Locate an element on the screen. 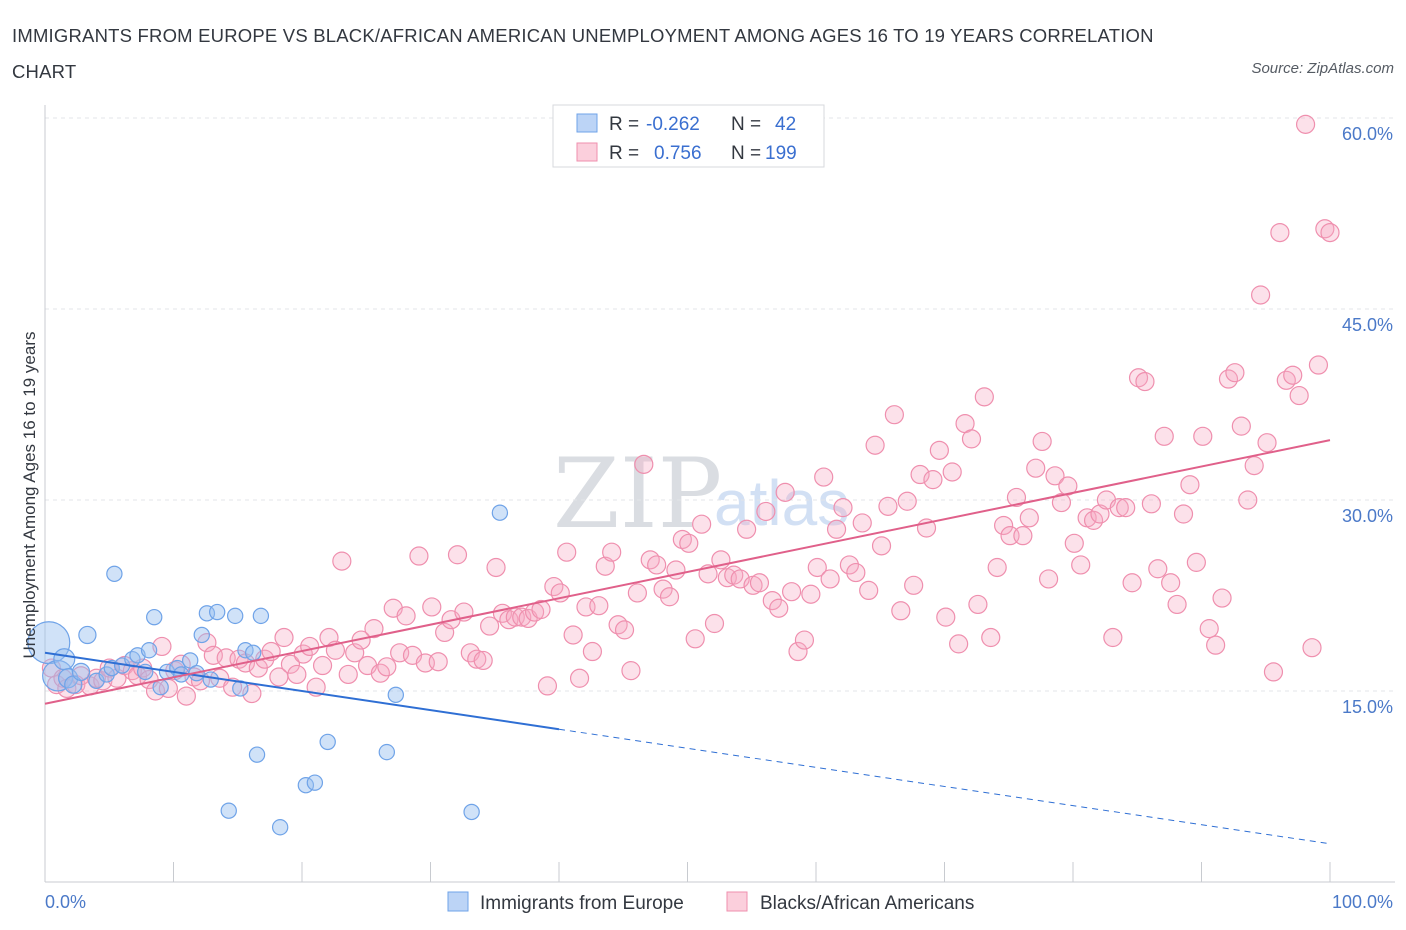 The height and width of the screenshot is (930, 1406). y-tick-label-3: 60.0% is located at coordinates (1367, 134).